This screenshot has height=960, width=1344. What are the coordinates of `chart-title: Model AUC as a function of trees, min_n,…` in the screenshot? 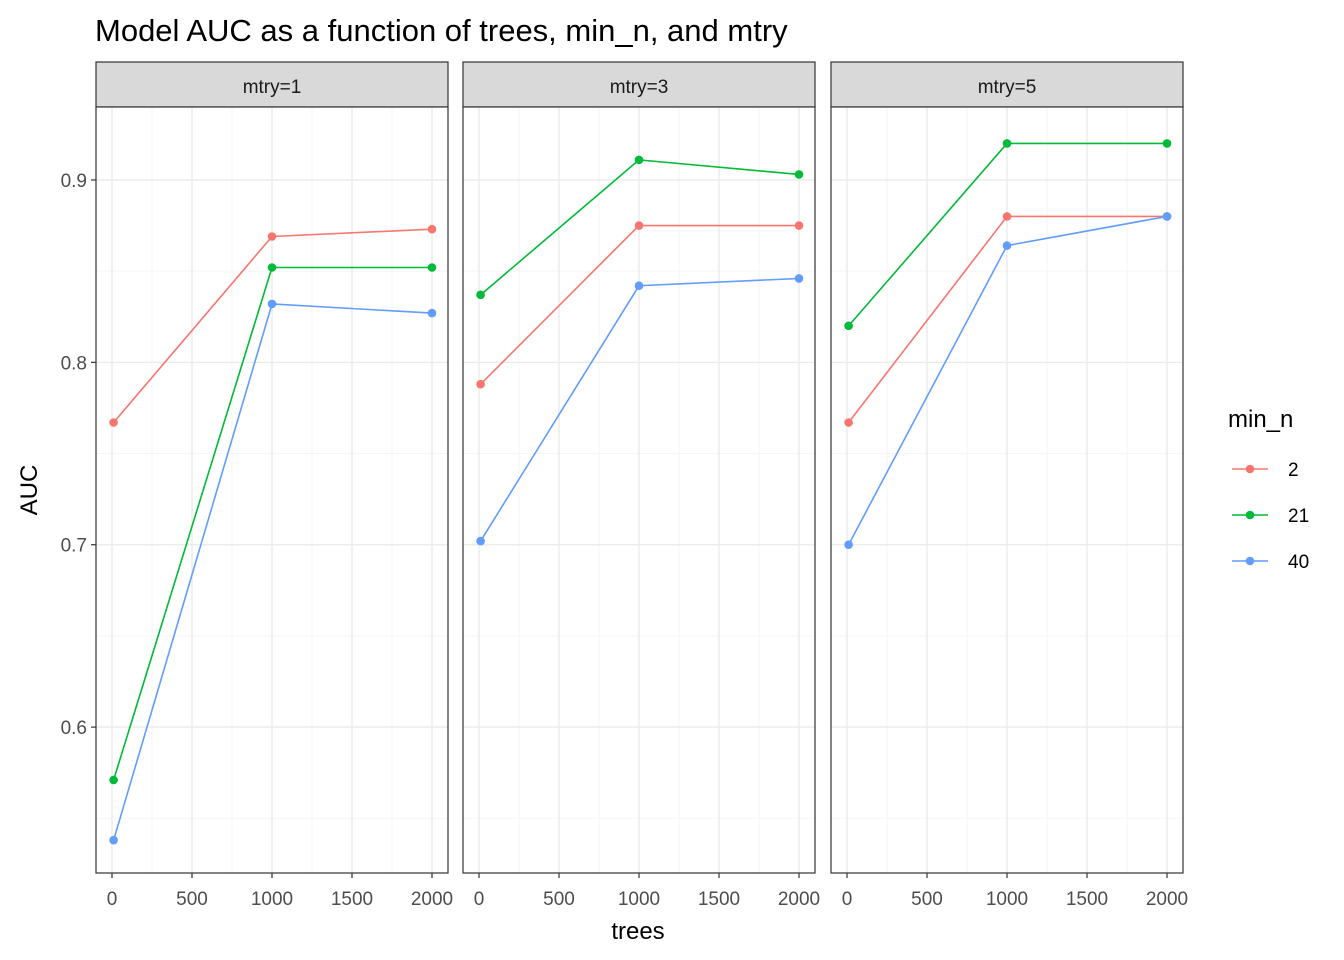 It's located at (441, 30).